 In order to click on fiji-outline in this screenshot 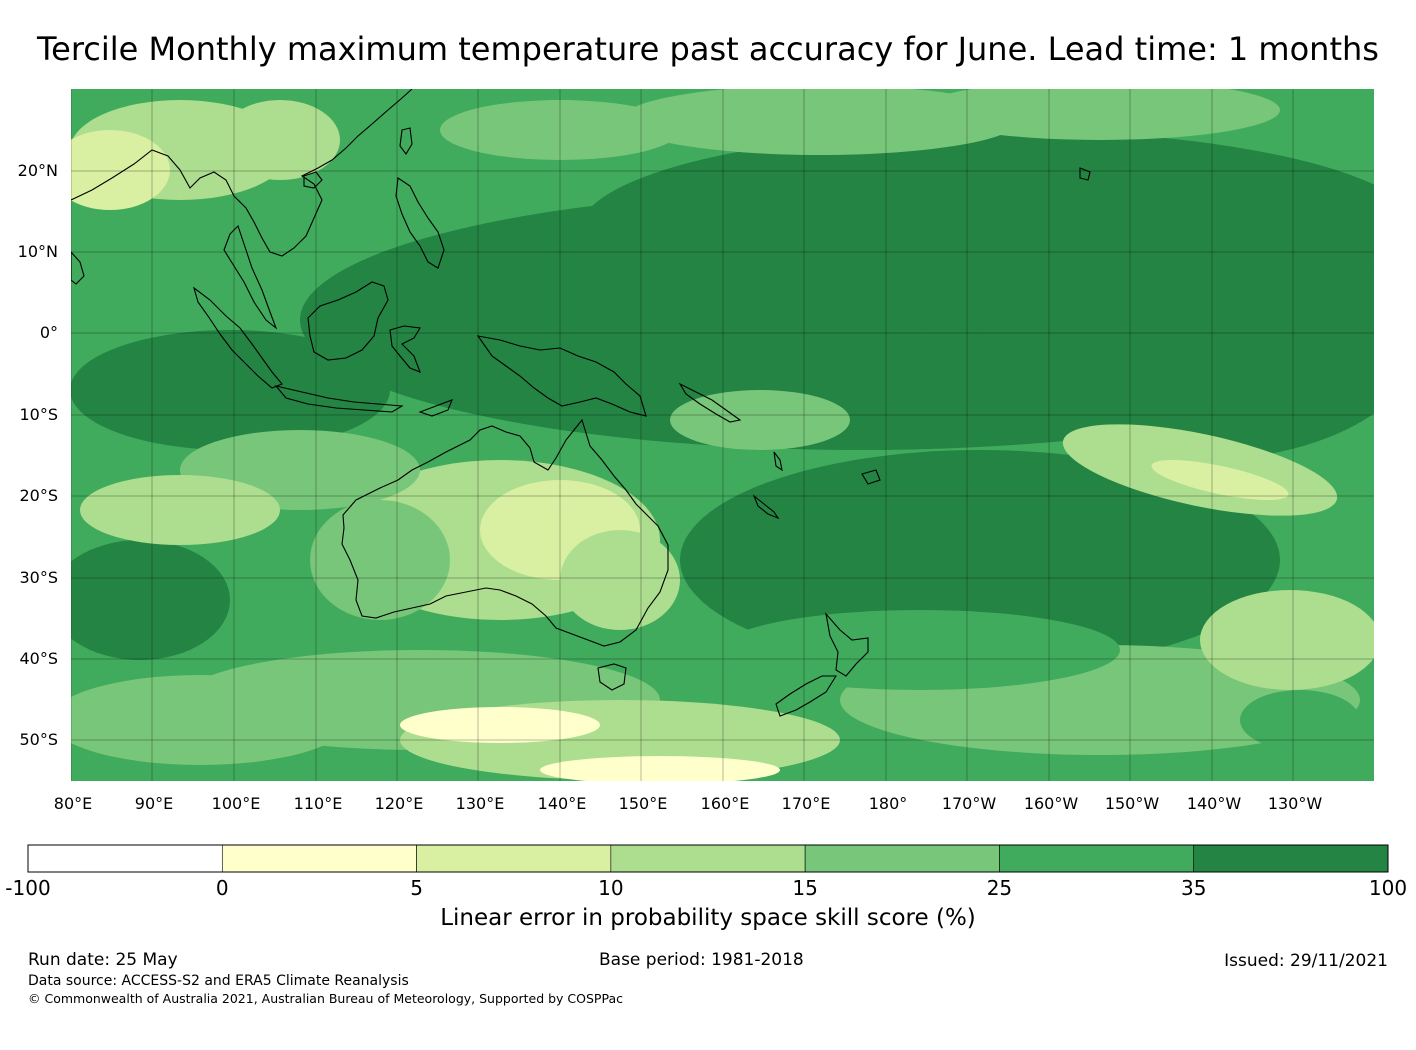, I will do `click(871, 477)`.